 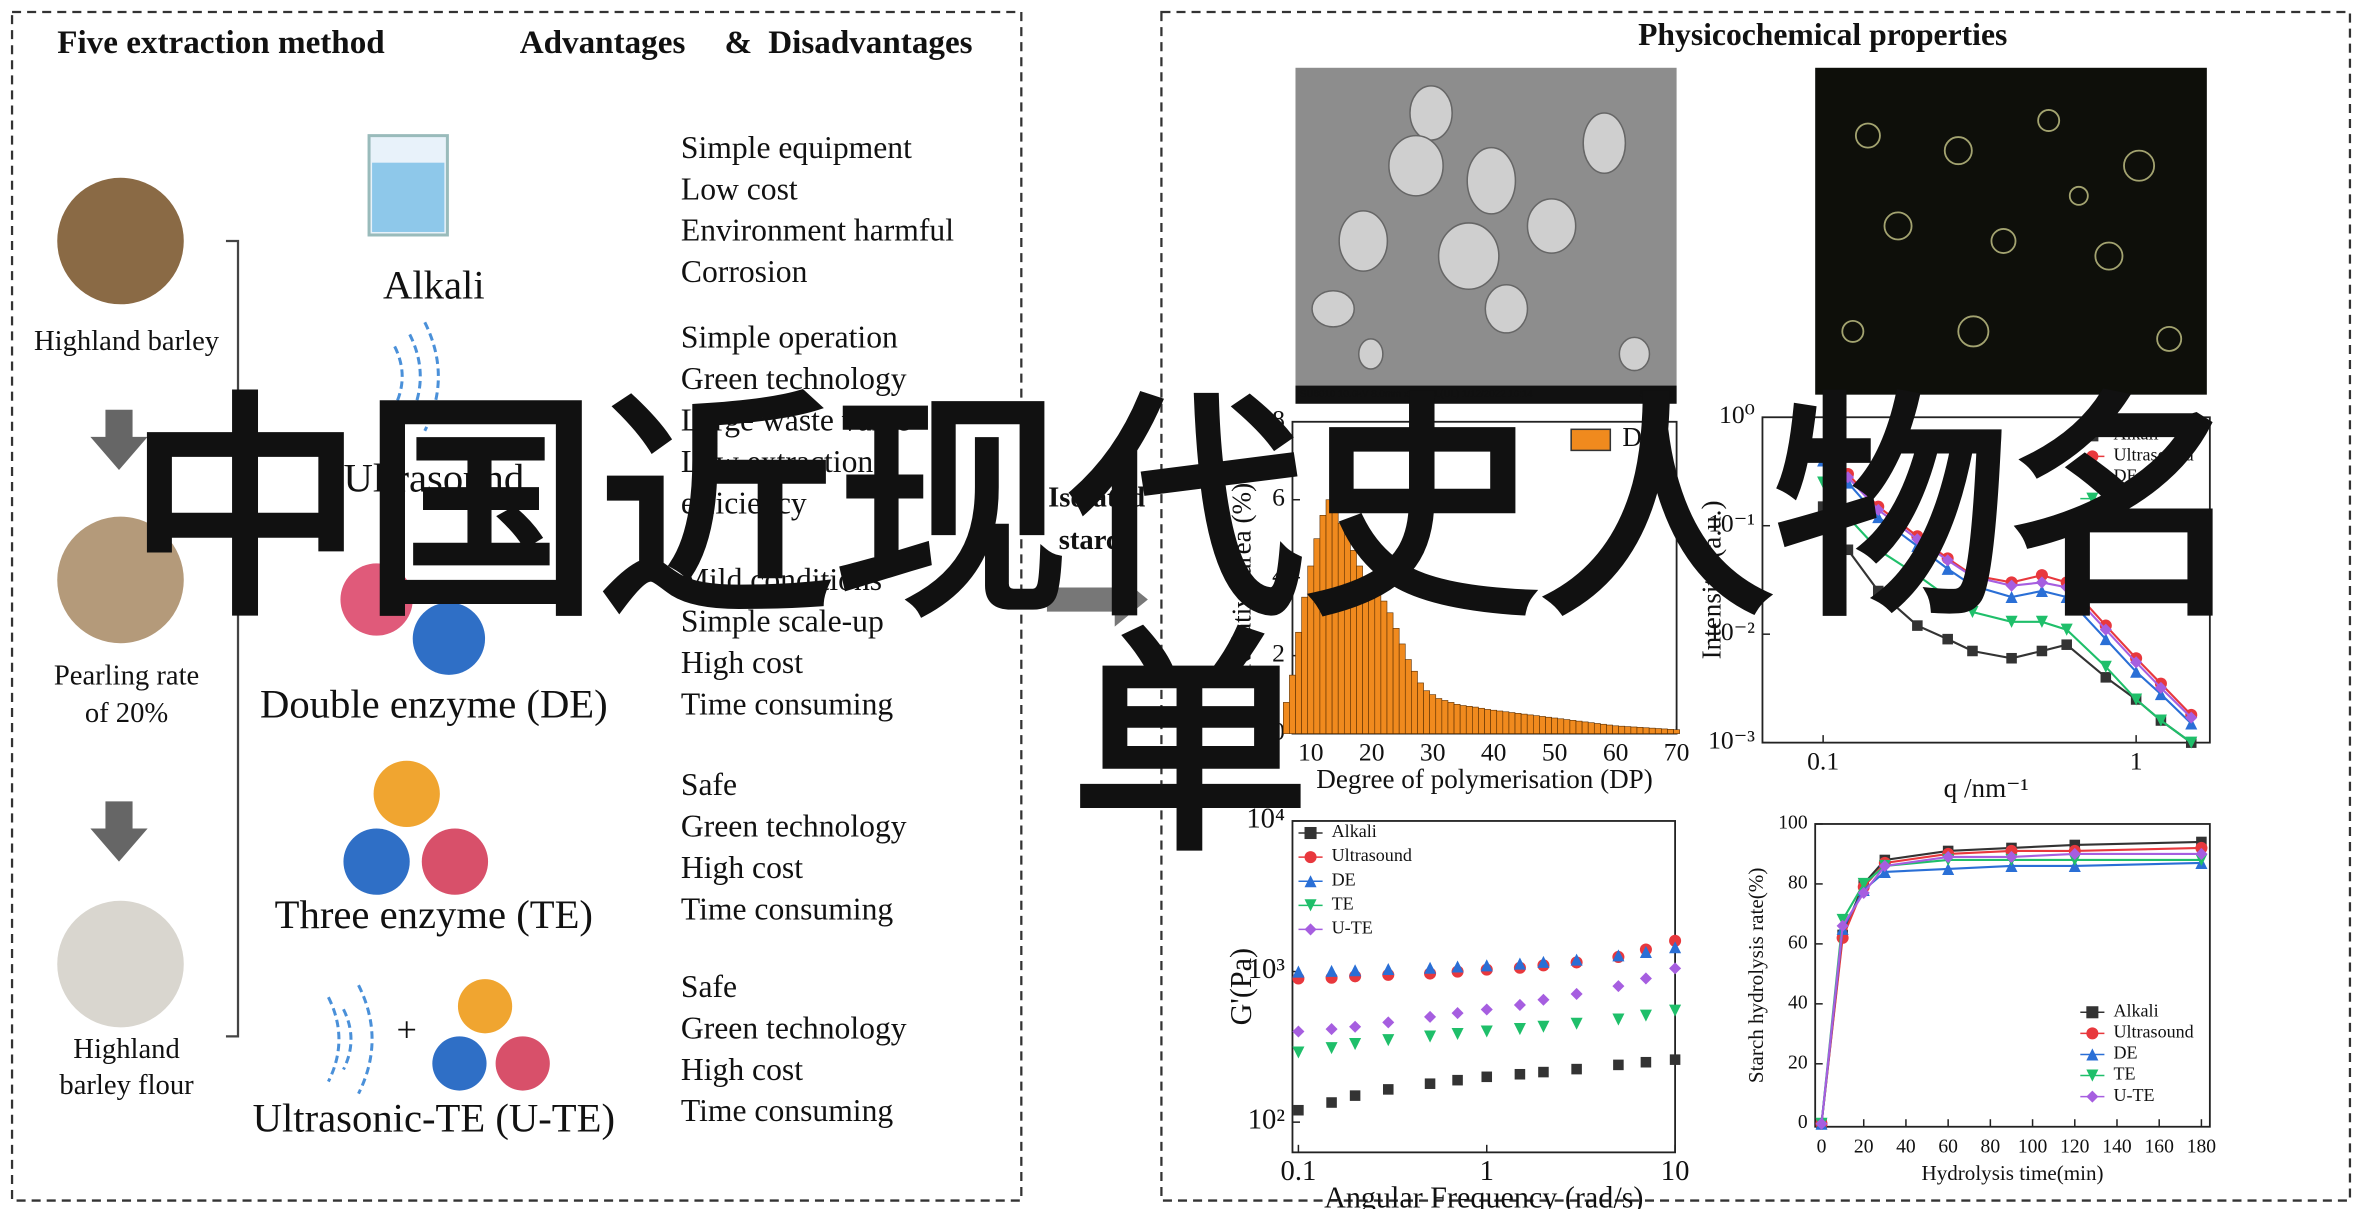 What do you see at coordinates (1487, 1171) in the screenshot?
I see `x-tick-label: 1` at bounding box center [1487, 1171].